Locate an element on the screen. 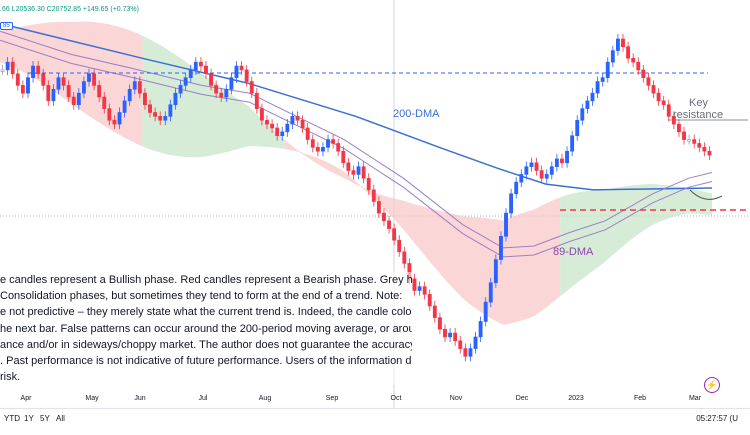  x-tick-label: 2023 is located at coordinates (576, 398).